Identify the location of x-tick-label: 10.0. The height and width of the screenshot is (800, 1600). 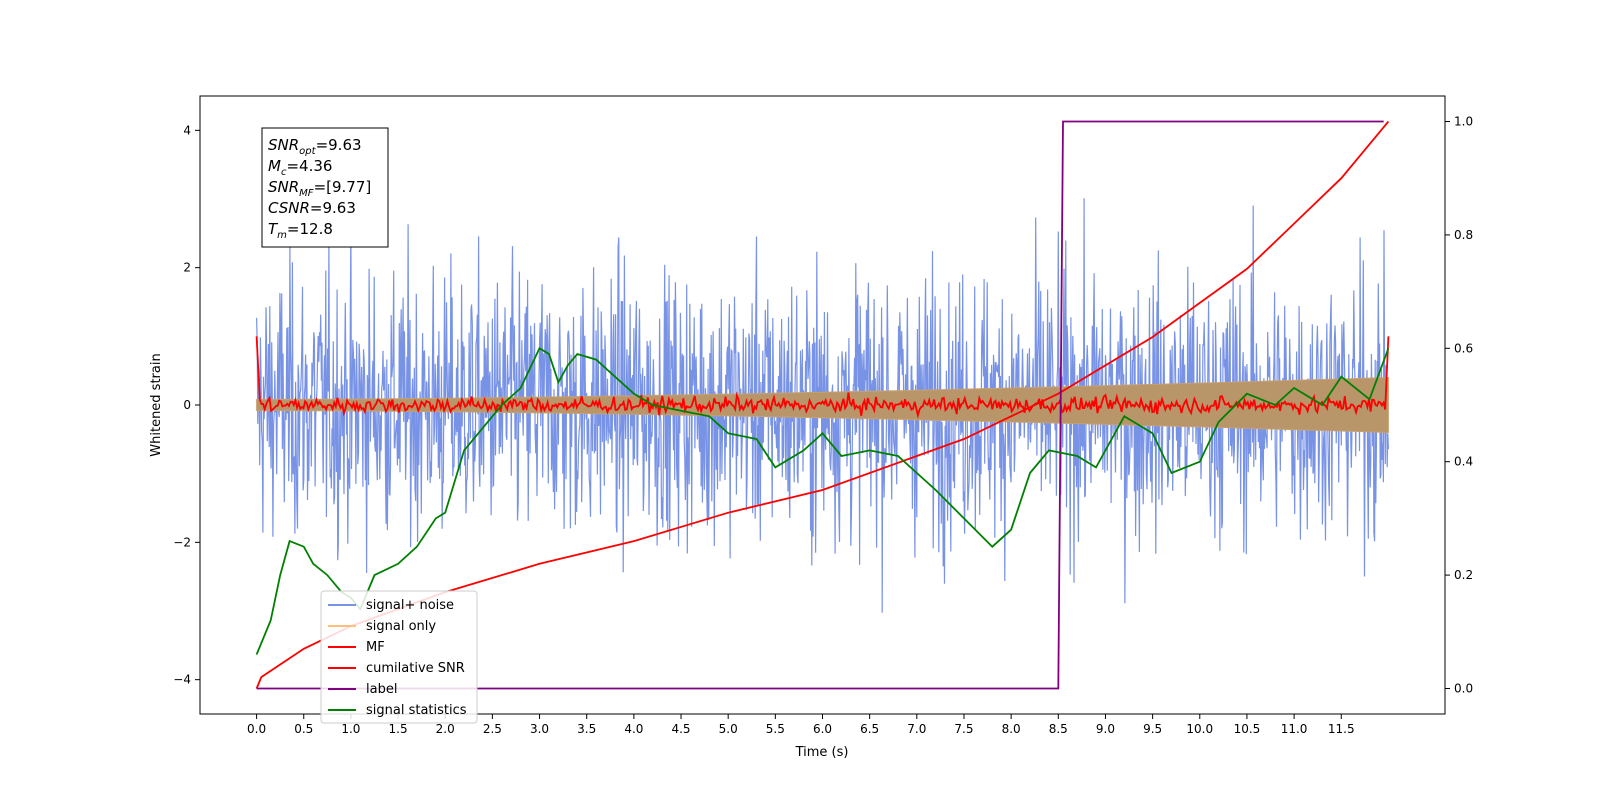
(1199, 729).